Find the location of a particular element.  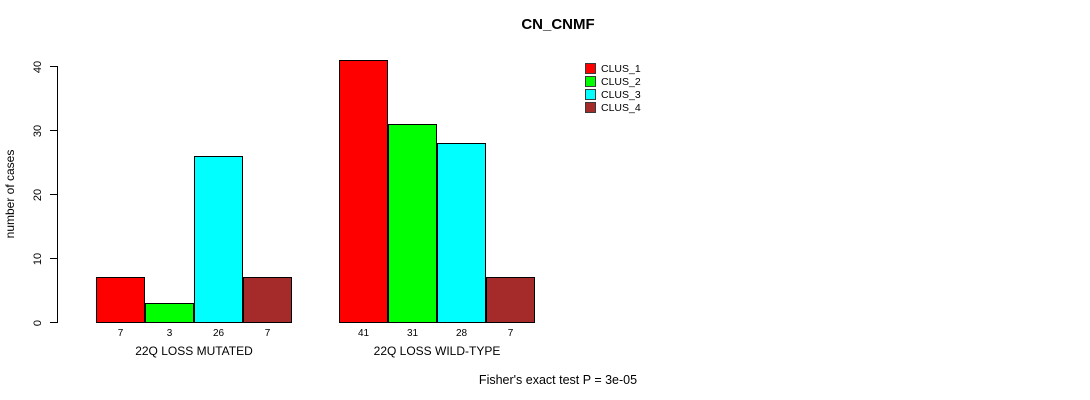

legend: CLUS_1 CLUS_2 CLUS_3 CLUS_4 is located at coordinates (613, 88).